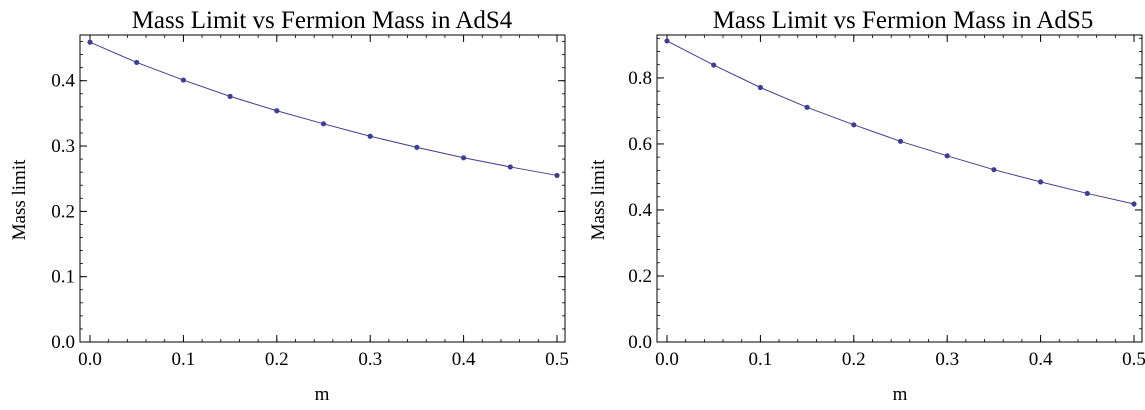  I want to click on series-layer, so click(323, 109).